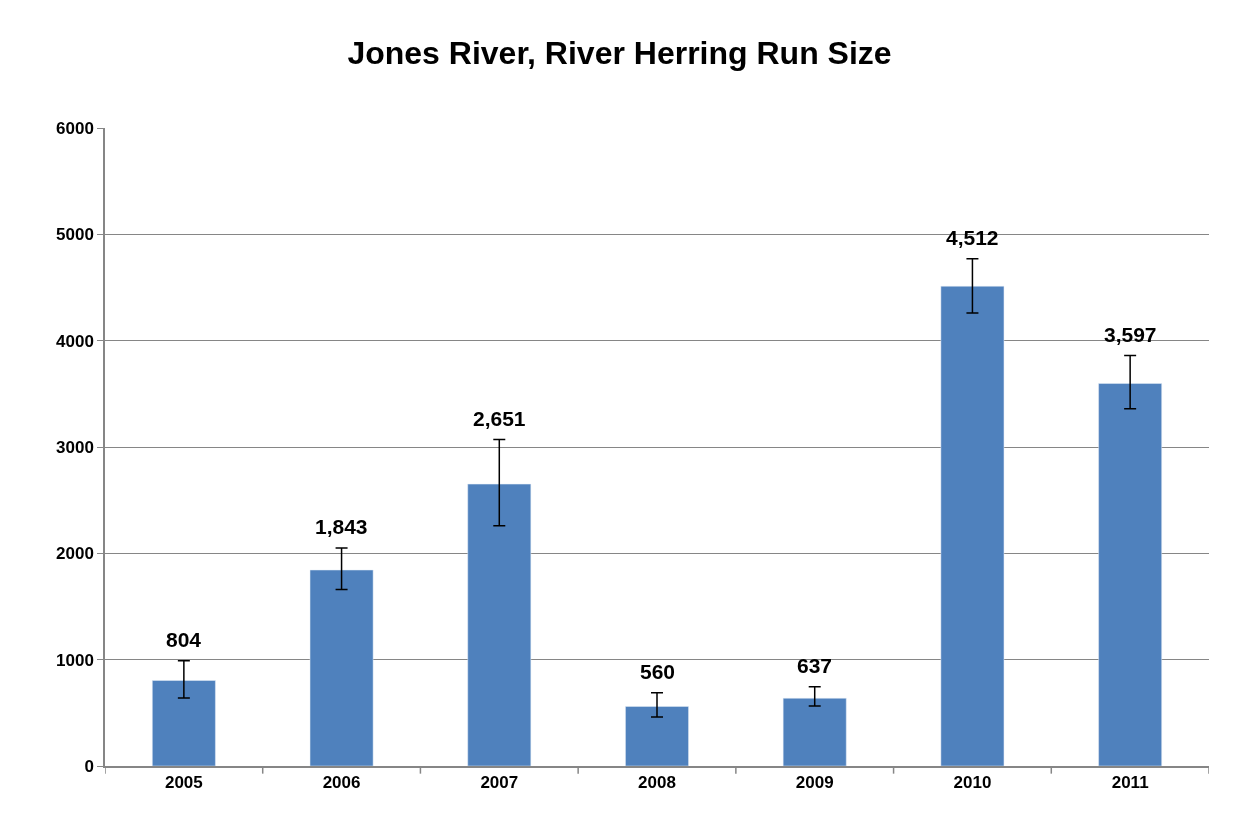 The image size is (1239, 826). Describe the element at coordinates (499, 418) in the screenshot. I see `data-label: 2,651` at that location.